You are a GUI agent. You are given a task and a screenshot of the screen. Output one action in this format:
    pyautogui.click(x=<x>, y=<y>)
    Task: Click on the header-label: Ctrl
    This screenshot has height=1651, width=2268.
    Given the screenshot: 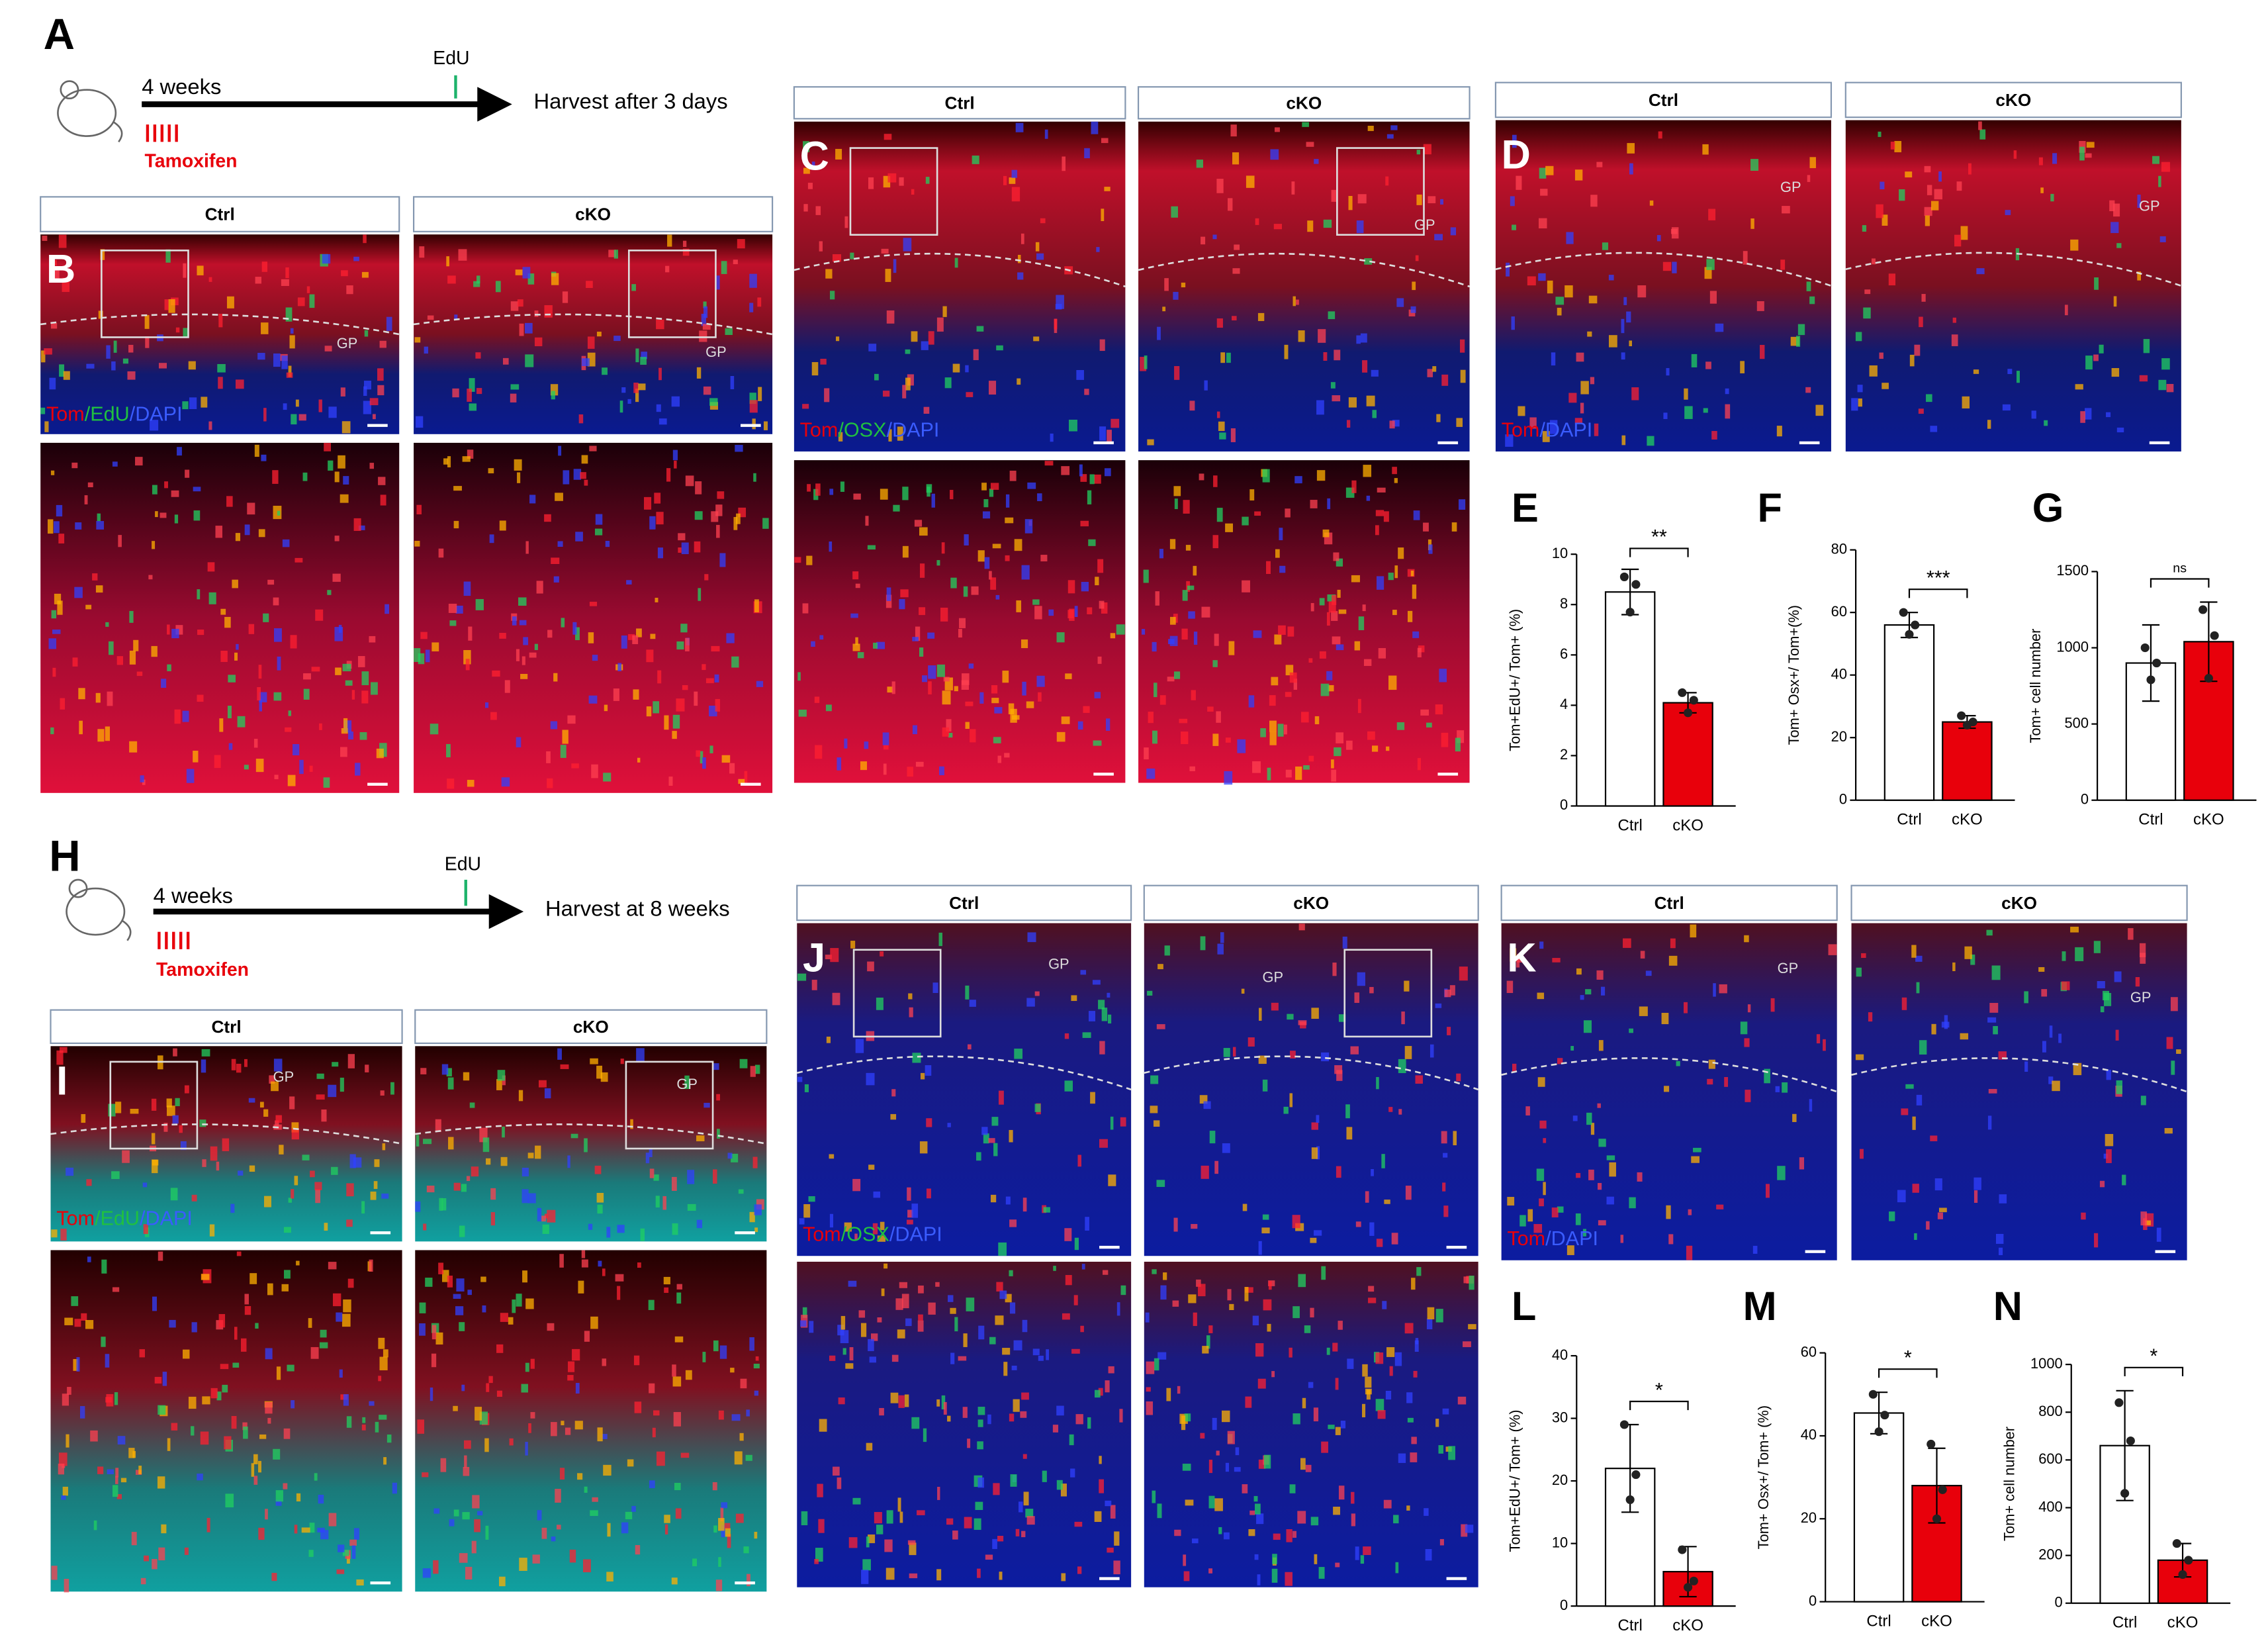 What is the action you would take?
    pyautogui.click(x=226, y=1027)
    